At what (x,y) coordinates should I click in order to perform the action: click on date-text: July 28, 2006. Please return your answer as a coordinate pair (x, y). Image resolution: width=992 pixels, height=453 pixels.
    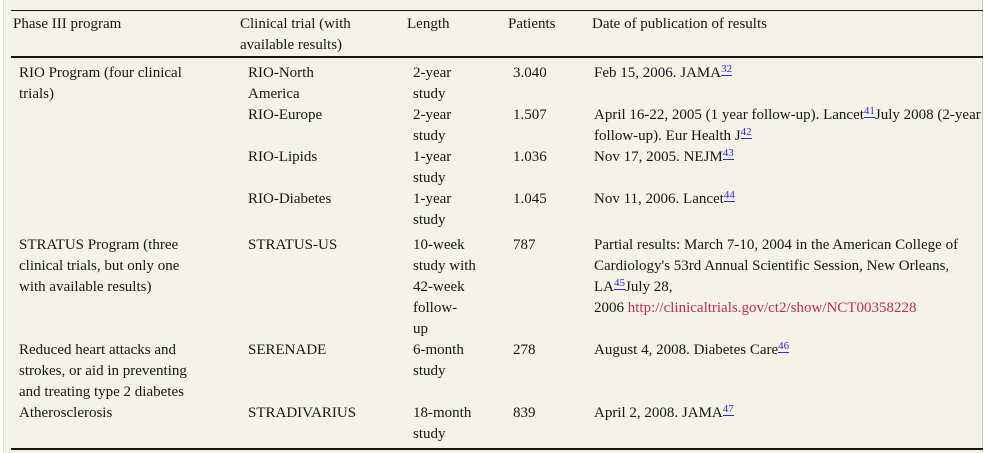
    Looking at the image, I should click on (633, 297).